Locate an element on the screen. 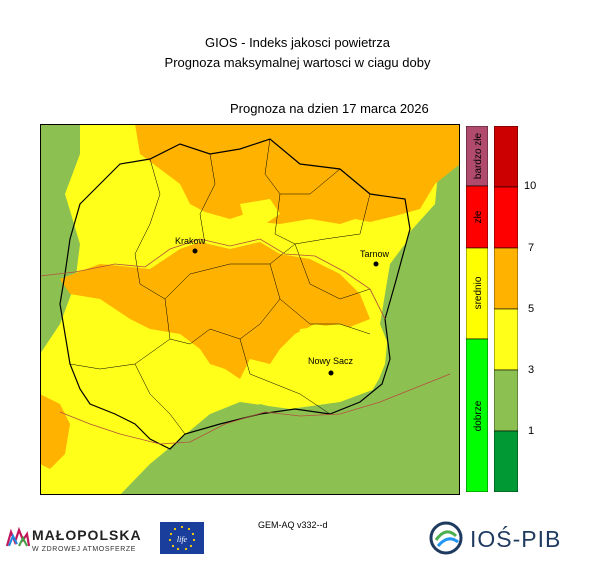 The width and height of the screenshot is (595, 566). malopolska-logo: MAŁOPOLSKA W ZDROWEJ ATMOSFERZE is located at coordinates (78, 540).